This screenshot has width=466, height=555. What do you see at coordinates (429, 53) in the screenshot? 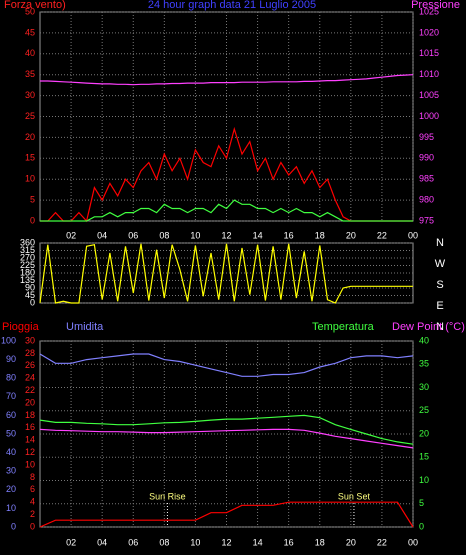
I see `y2-tick-label: 1015` at bounding box center [429, 53].